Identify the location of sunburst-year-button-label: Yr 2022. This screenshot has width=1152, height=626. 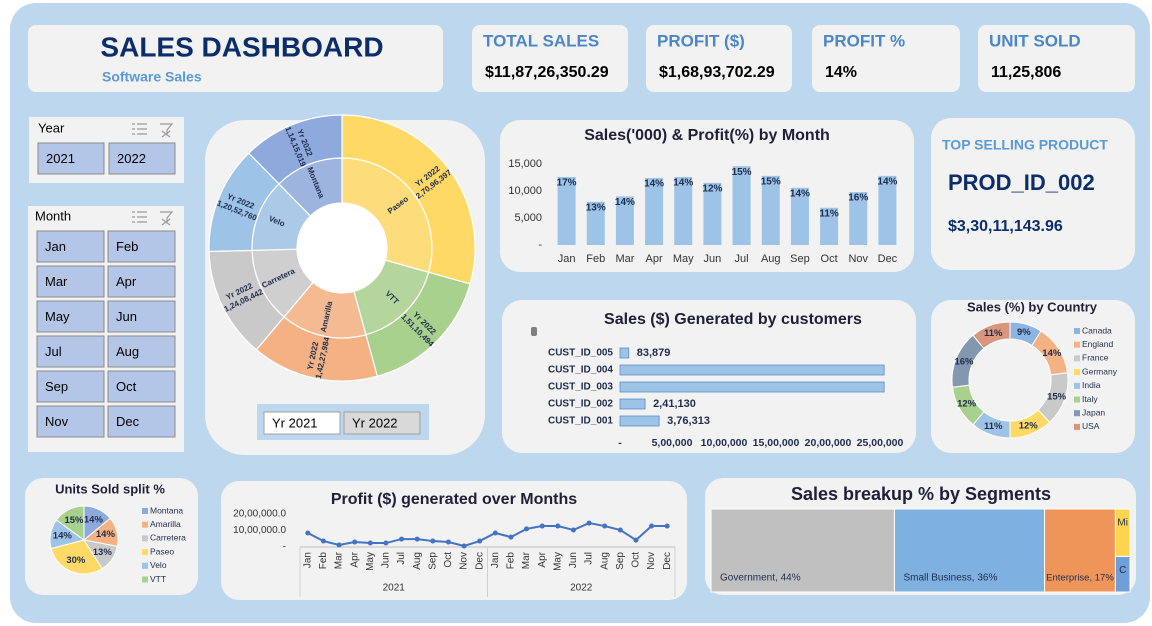
(375, 422).